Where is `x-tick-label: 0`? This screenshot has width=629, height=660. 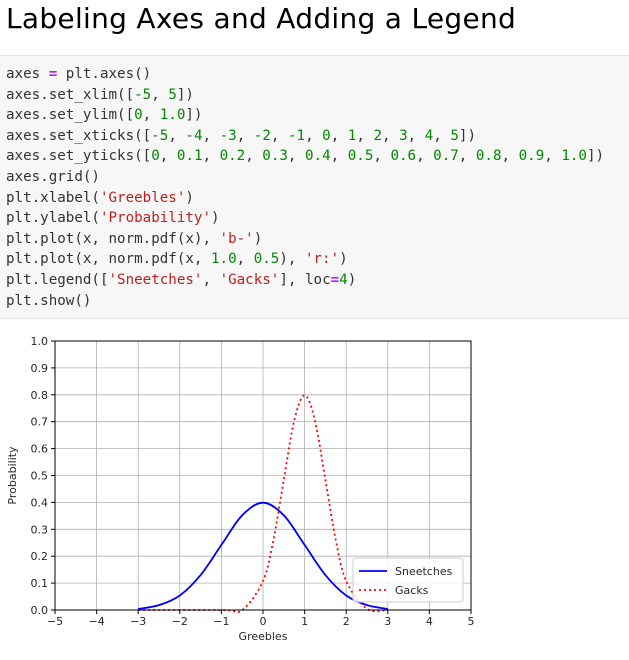 x-tick-label: 0 is located at coordinates (263, 621).